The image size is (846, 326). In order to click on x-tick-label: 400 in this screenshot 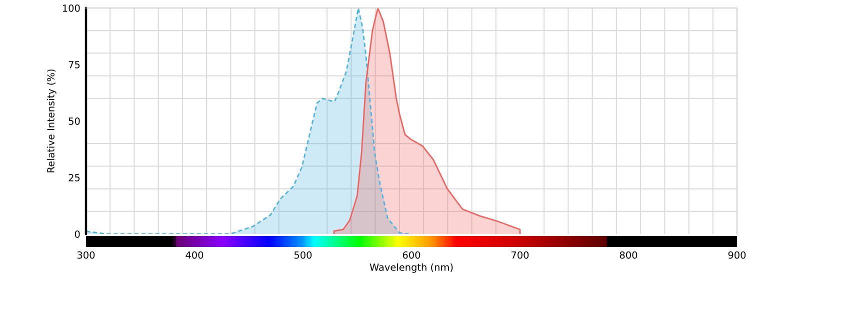, I will do `click(195, 255)`.